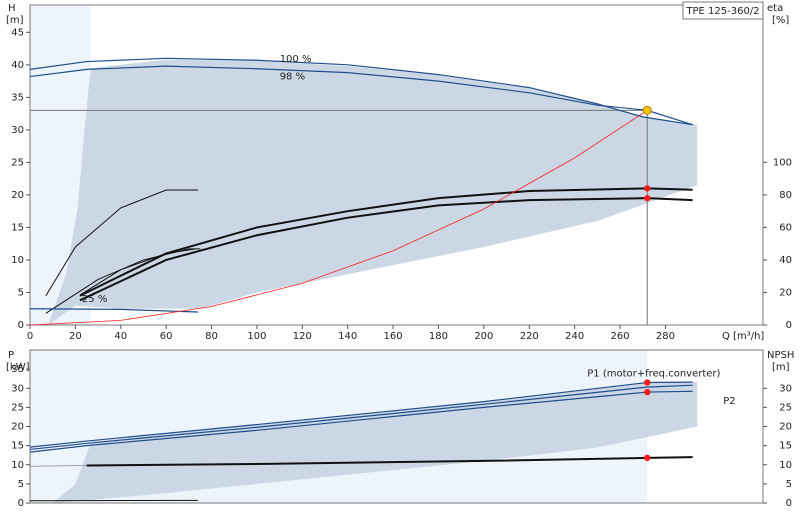 The image size is (800, 520). Describe the element at coordinates (438, 336) in the screenshot. I see `x-tick-label: 180` at that location.